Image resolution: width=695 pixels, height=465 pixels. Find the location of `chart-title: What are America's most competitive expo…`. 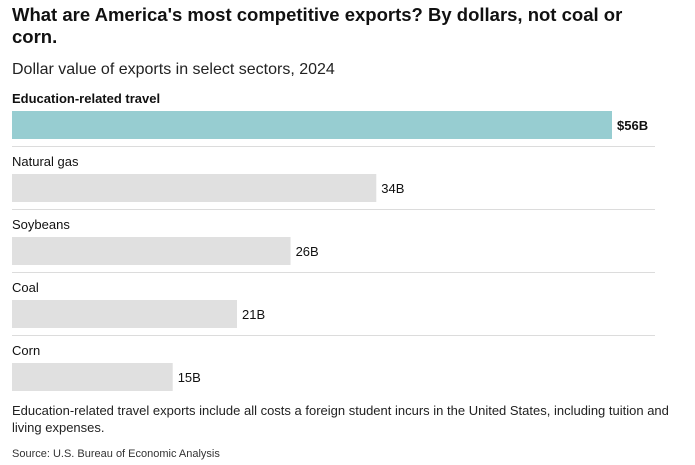

chart-title: What are America's most competitive expo… is located at coordinates (317, 25).